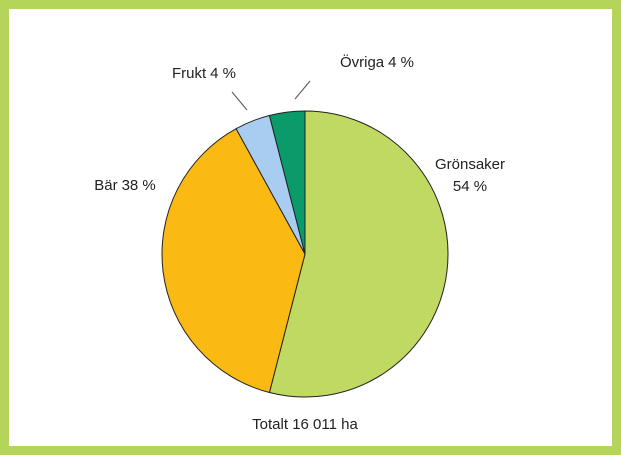 Image resolution: width=621 pixels, height=455 pixels. Describe the element at coordinates (305, 424) in the screenshot. I see `note: Totalt 16 011 ha` at that location.